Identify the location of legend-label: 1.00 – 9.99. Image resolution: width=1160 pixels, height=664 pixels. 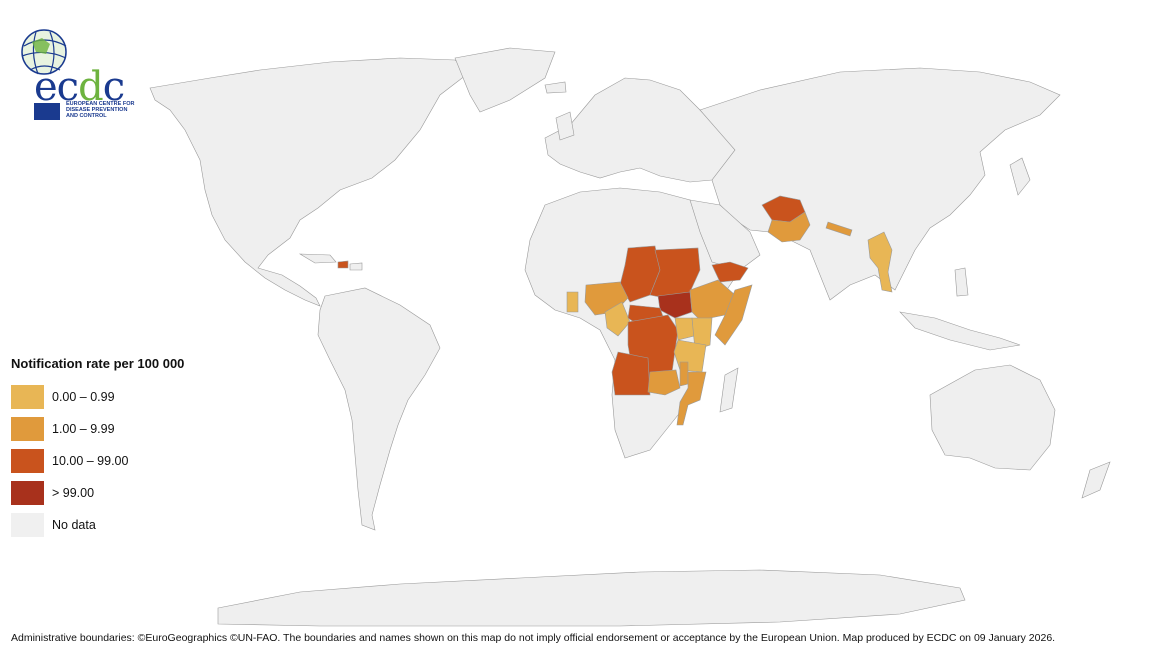
(83, 429).